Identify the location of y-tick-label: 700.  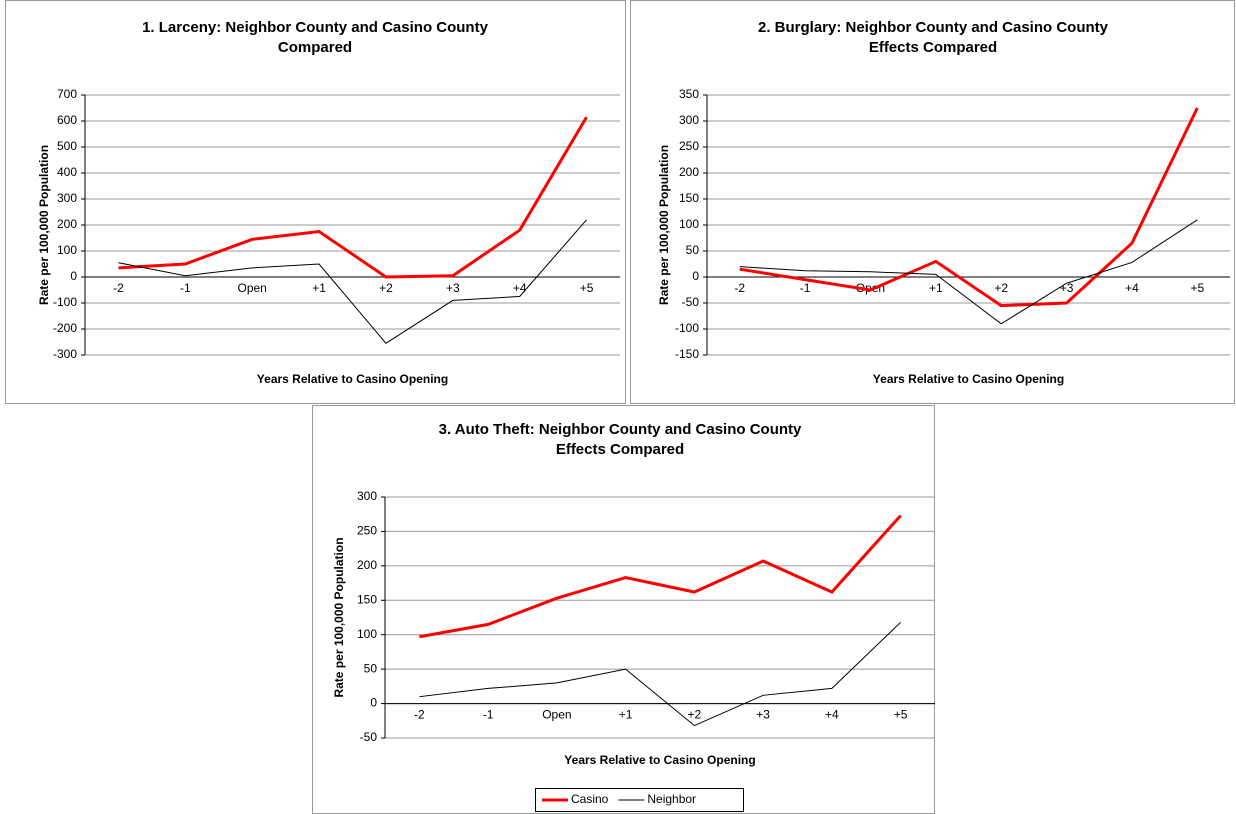
(67, 94).